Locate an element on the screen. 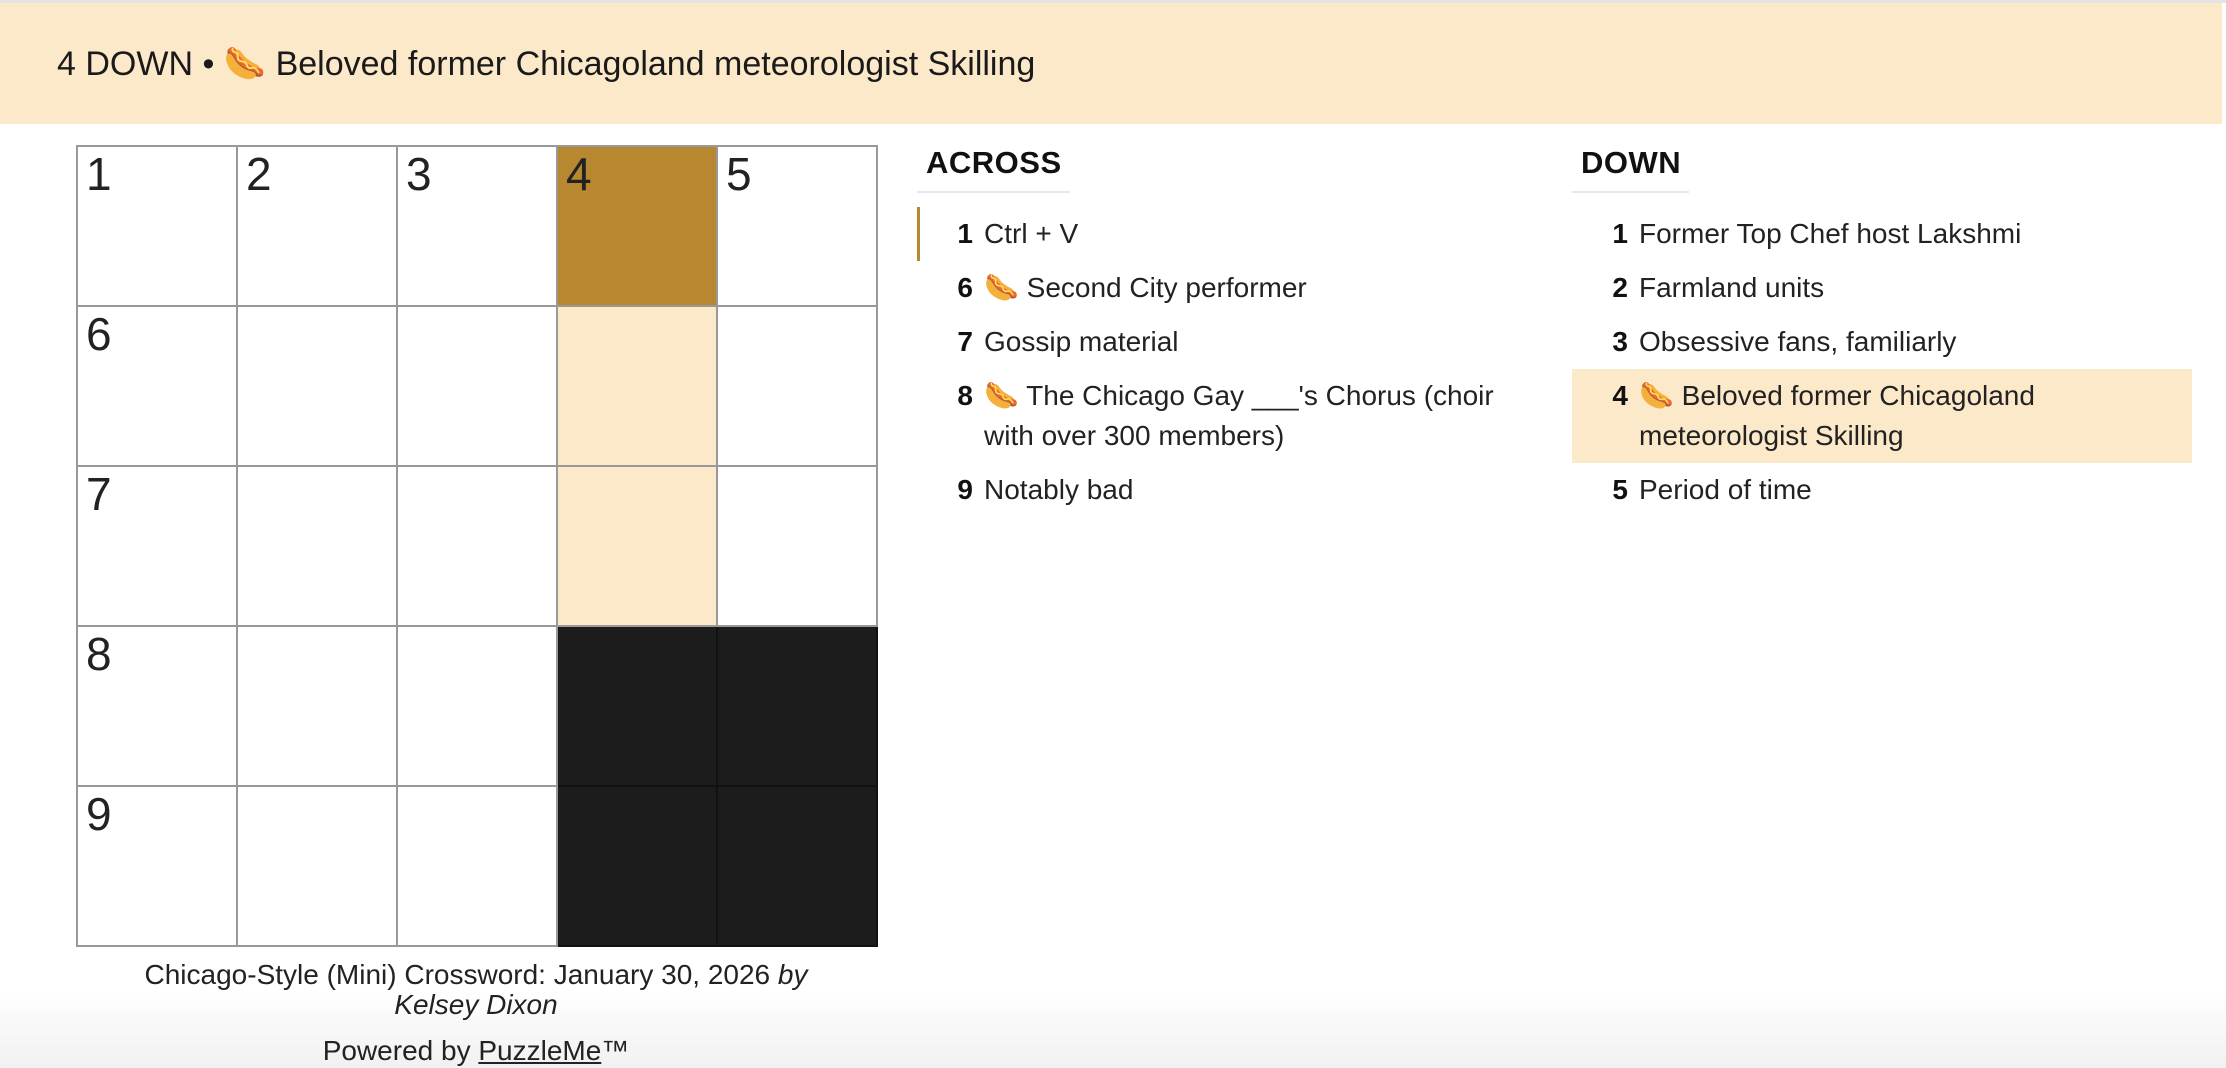 The width and height of the screenshot is (2226, 1068). clue-number: 3 is located at coordinates (1620, 341).